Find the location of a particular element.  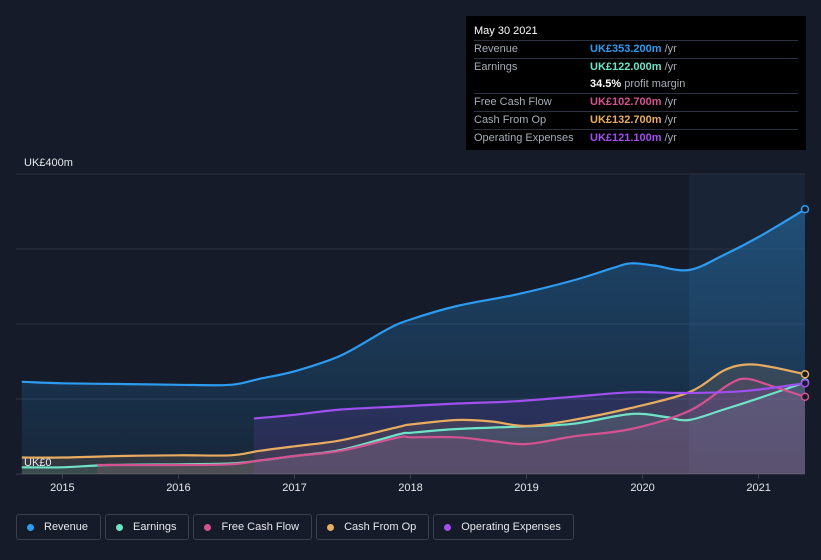

legend-item-free-cash-flow: Free Cash Flow is located at coordinates (253, 527).